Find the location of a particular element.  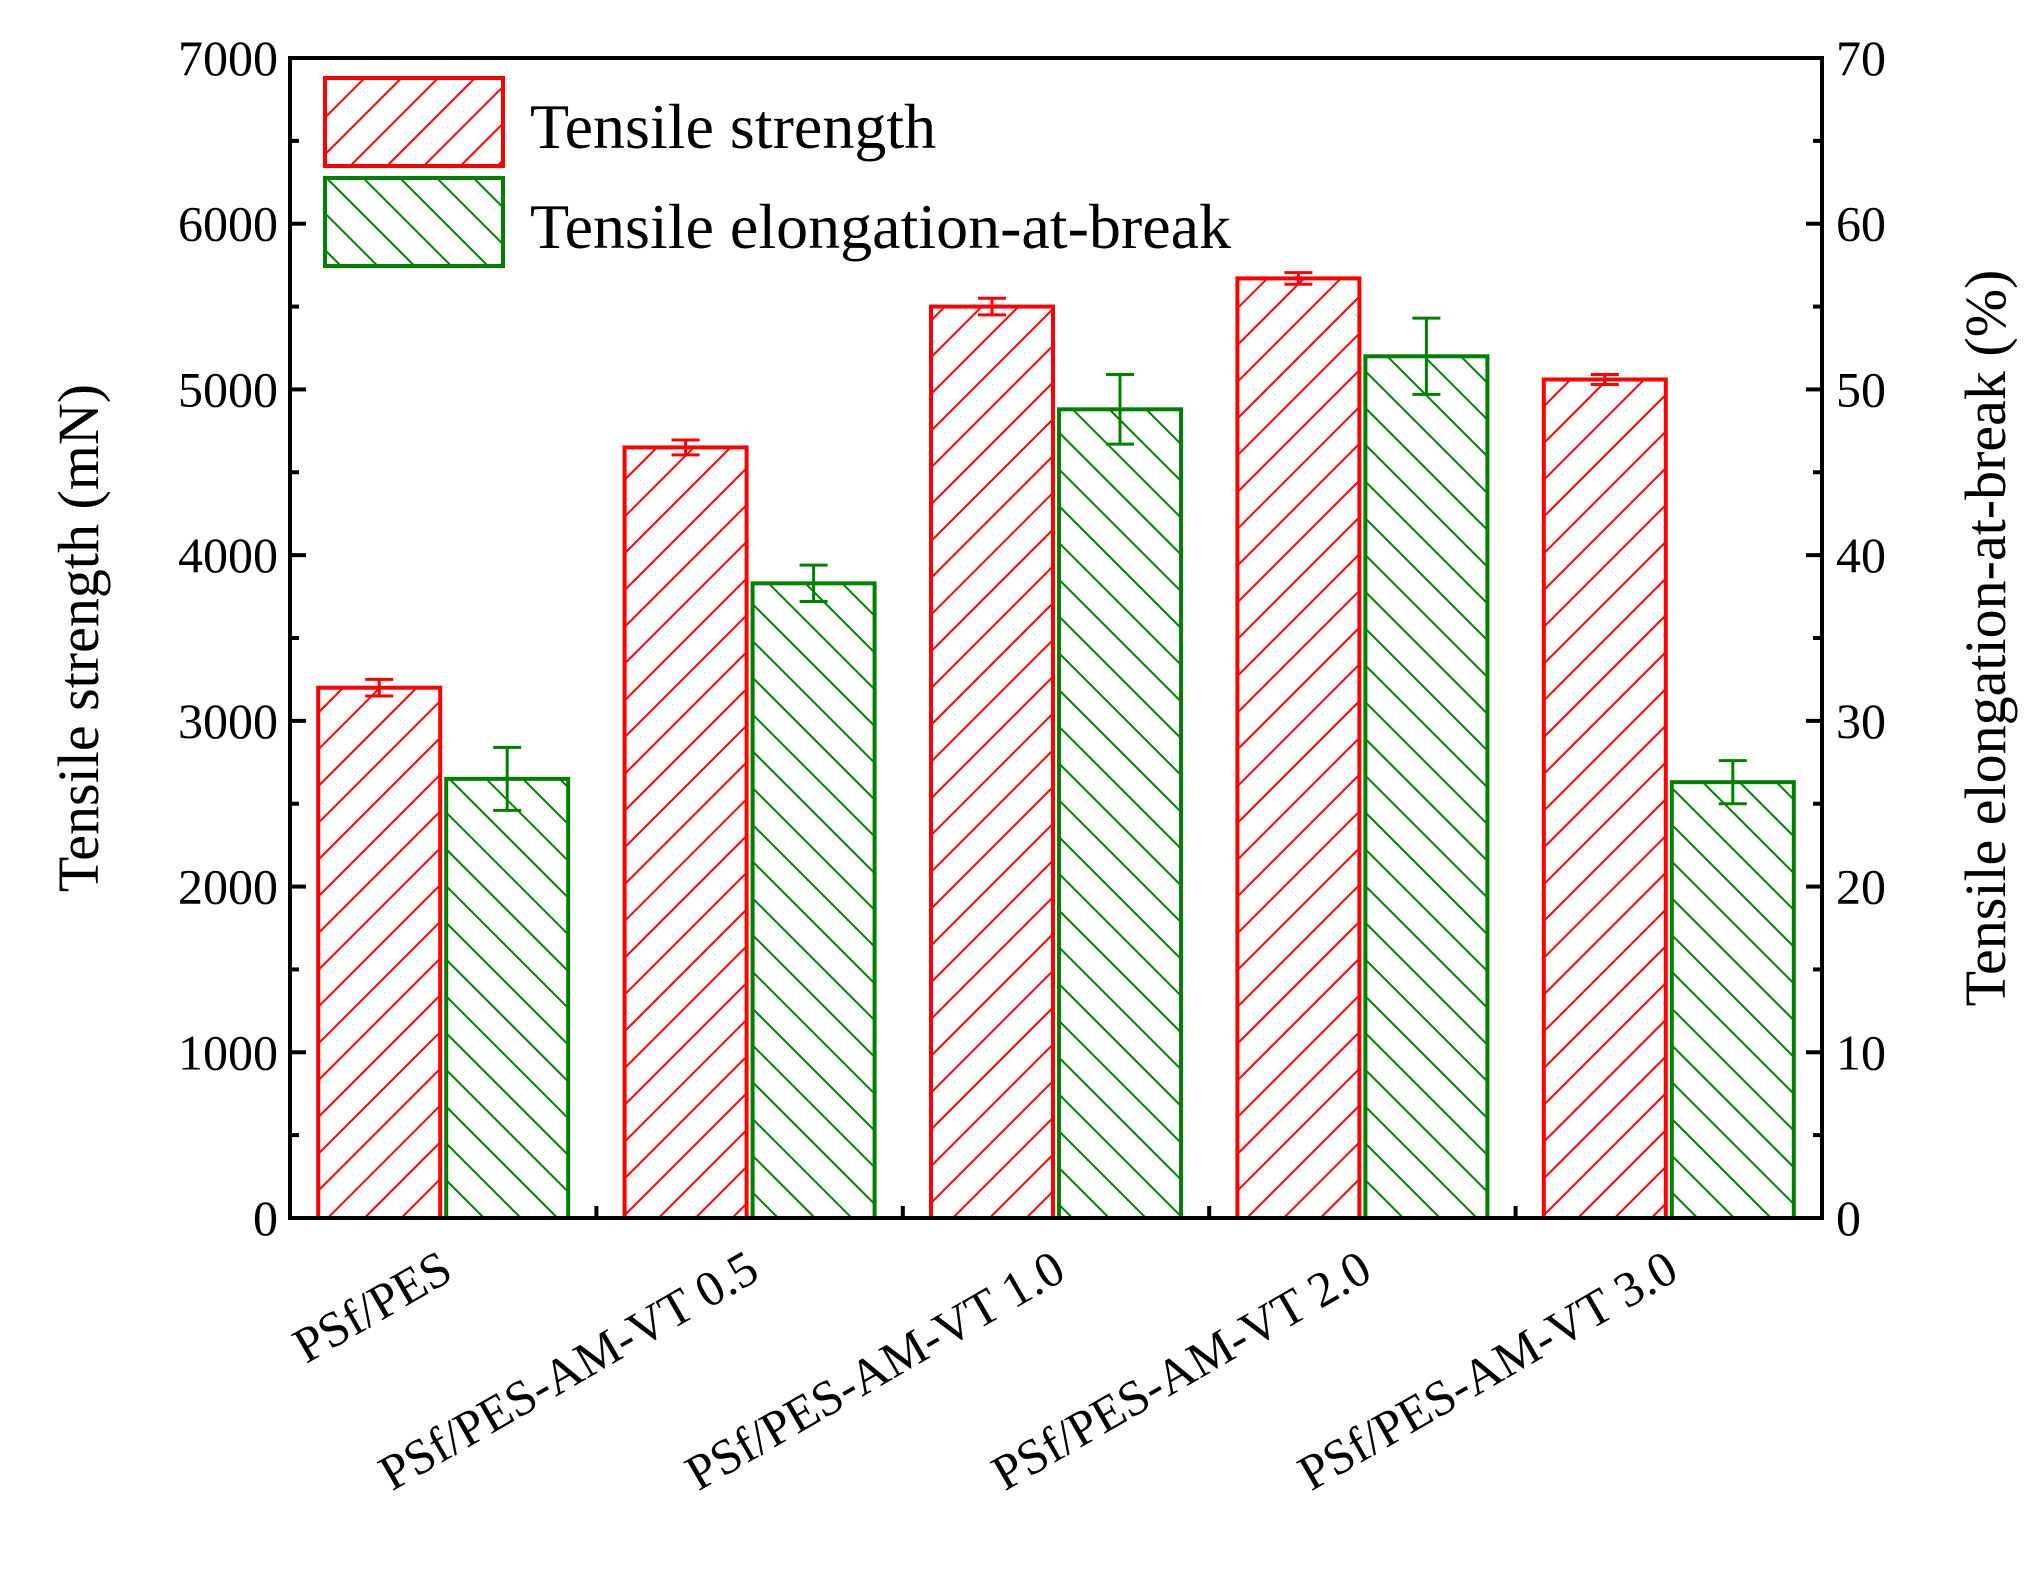

y-axis-title: Tensile strength (mN) is located at coordinates (78, 638).